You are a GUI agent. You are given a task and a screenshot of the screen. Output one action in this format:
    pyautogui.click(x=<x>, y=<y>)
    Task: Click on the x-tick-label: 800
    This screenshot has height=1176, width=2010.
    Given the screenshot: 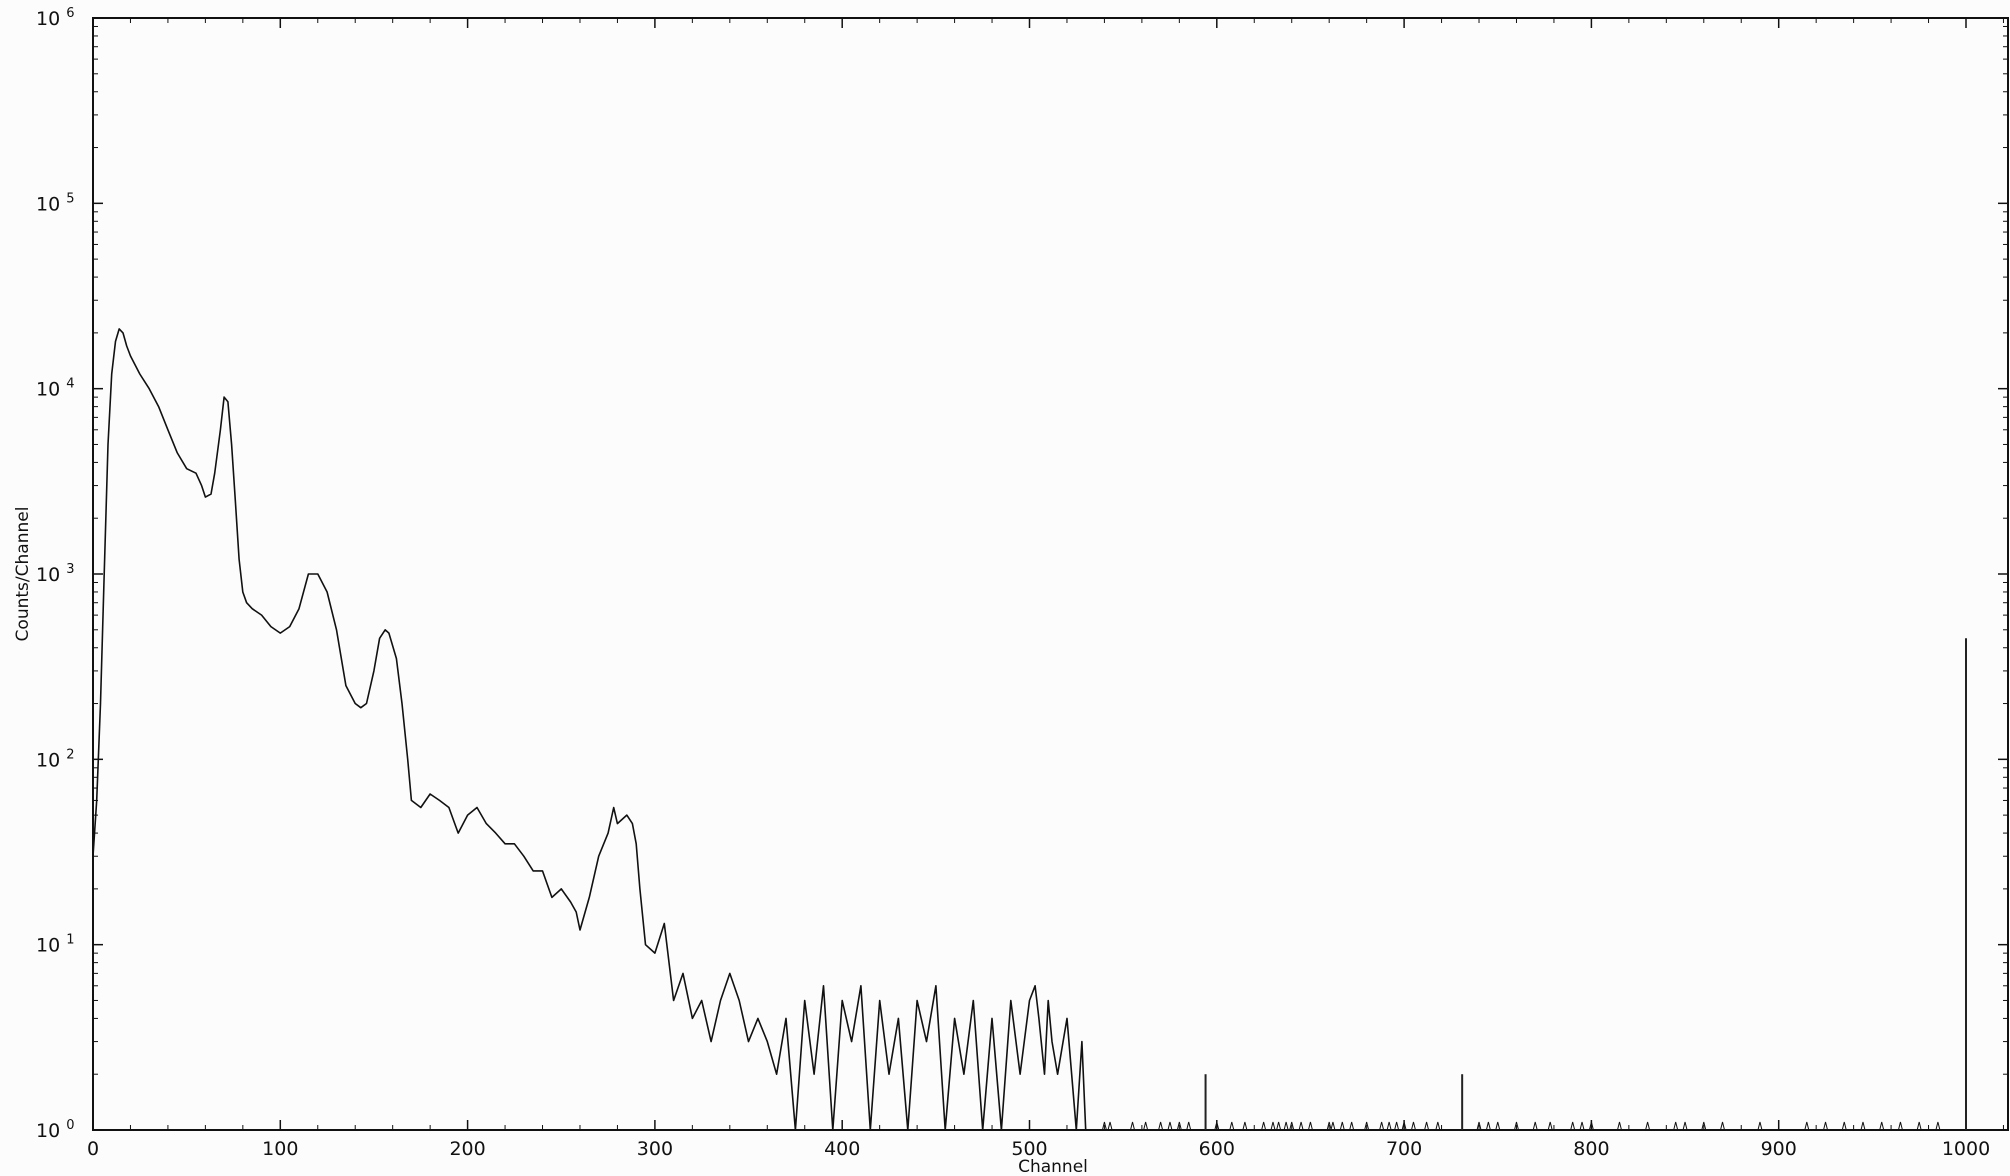 What is the action you would take?
    pyautogui.click(x=1591, y=1149)
    